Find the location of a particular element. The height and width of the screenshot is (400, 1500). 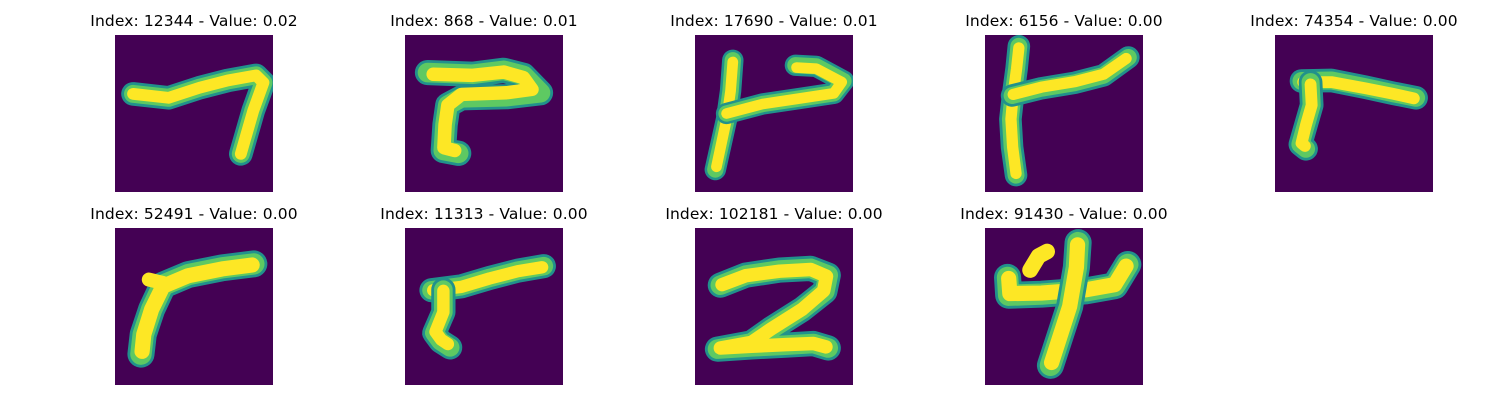

sample-title: Index: 17690 - Value: 0.01 is located at coordinates (774, 21).